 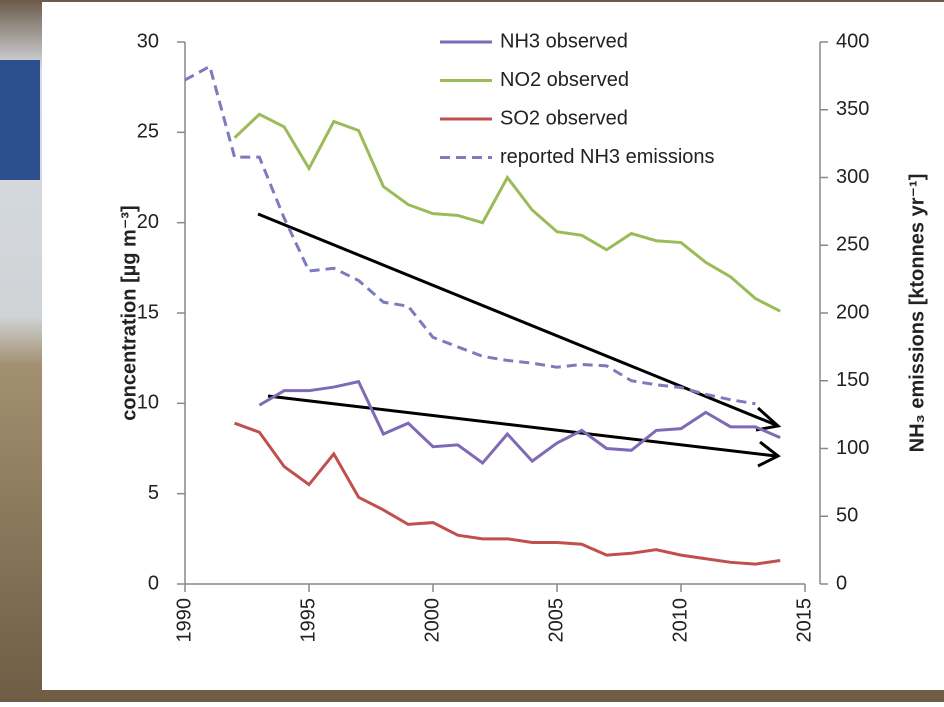 What do you see at coordinates (153, 583) in the screenshot?
I see `y-tick-label: 0` at bounding box center [153, 583].